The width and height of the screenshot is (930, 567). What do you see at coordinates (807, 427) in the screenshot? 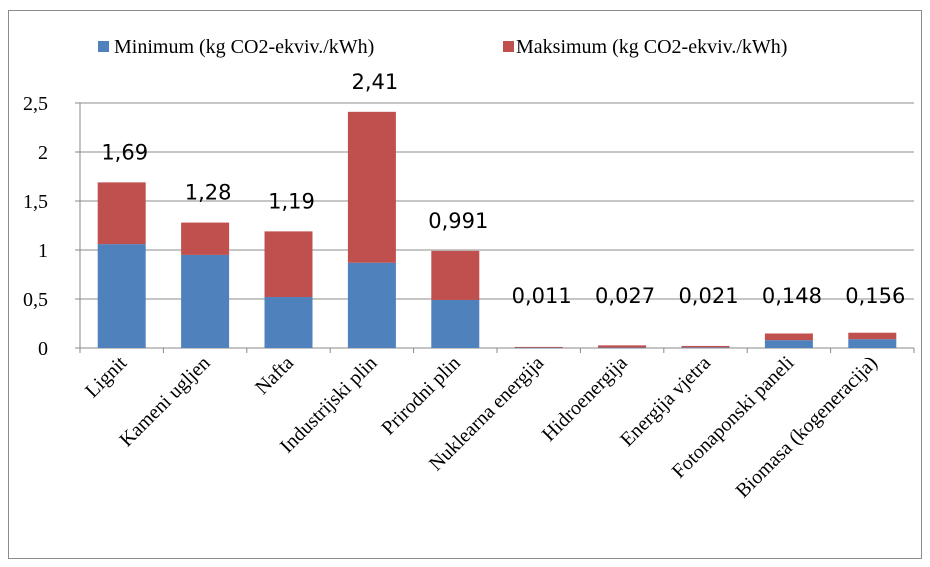
I see `category-label: Biomasa (kogeneracija)` at bounding box center [807, 427].